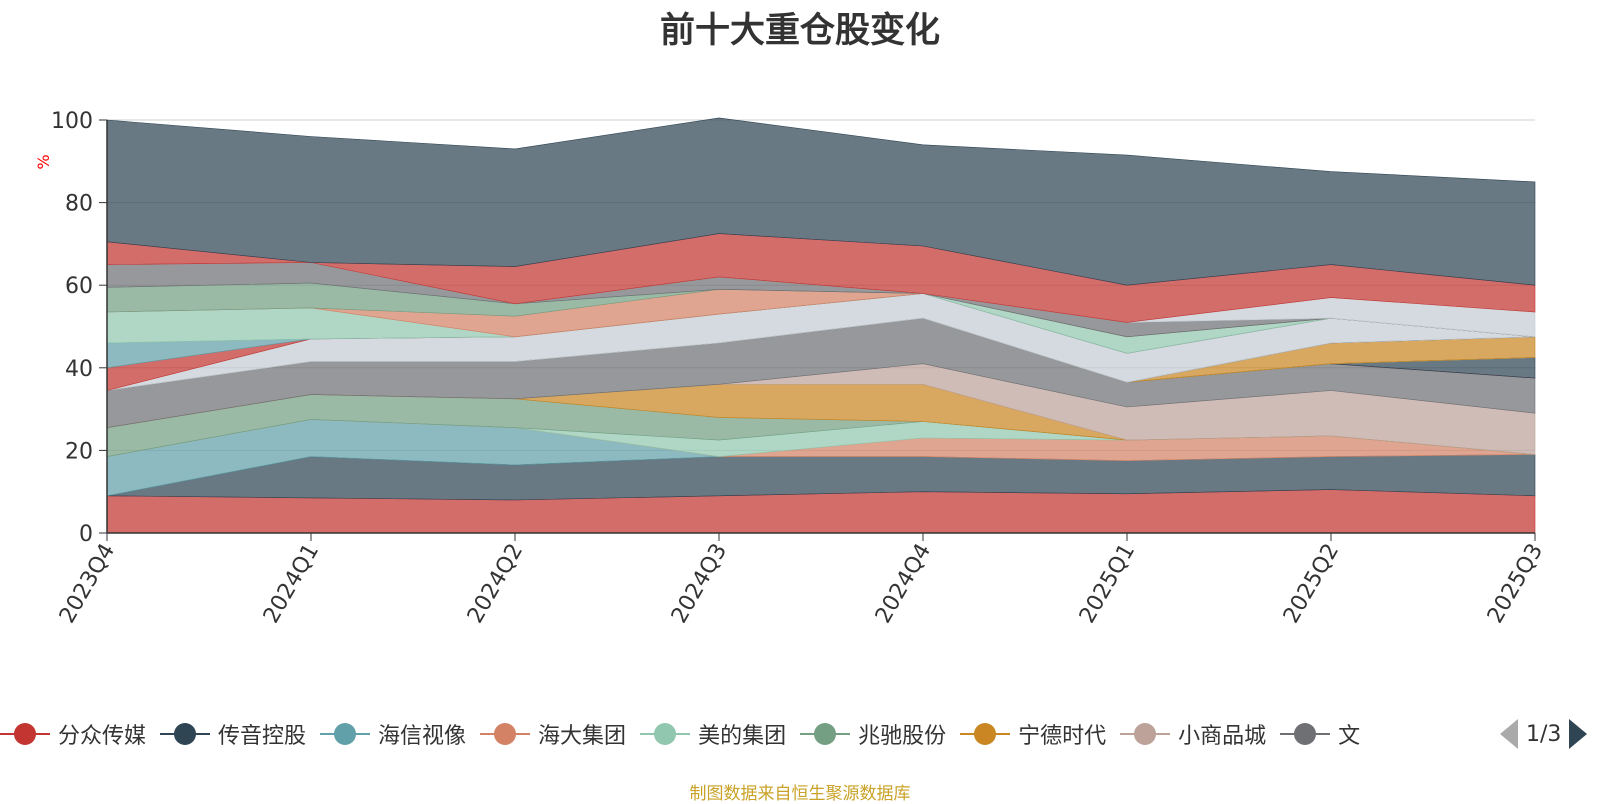 The width and height of the screenshot is (1600, 804). What do you see at coordinates (79, 369) in the screenshot?
I see `y-tick-label: 40` at bounding box center [79, 369].